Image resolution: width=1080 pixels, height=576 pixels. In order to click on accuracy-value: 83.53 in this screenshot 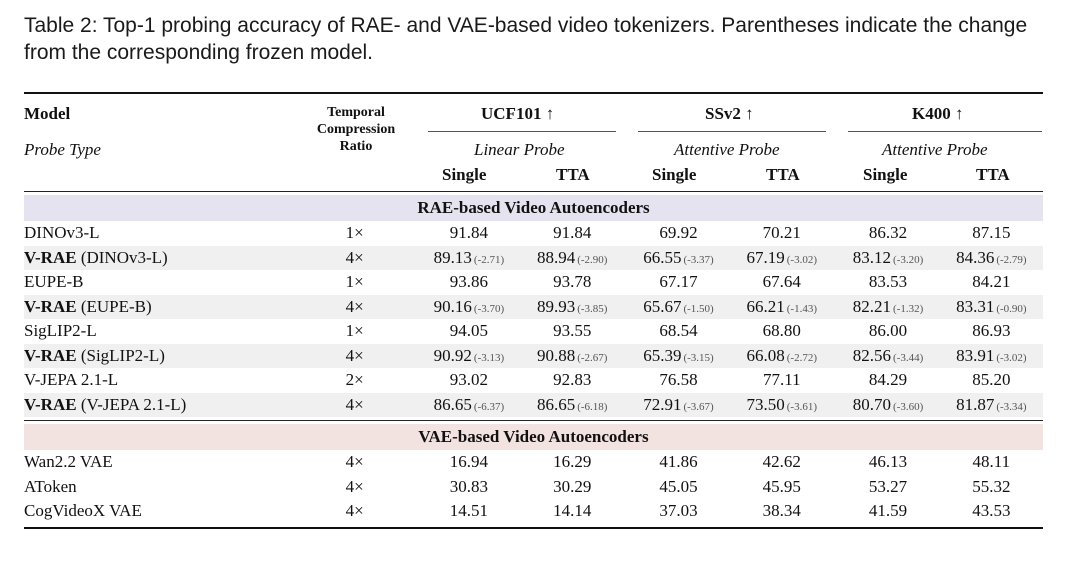, I will do `click(888, 282)`.